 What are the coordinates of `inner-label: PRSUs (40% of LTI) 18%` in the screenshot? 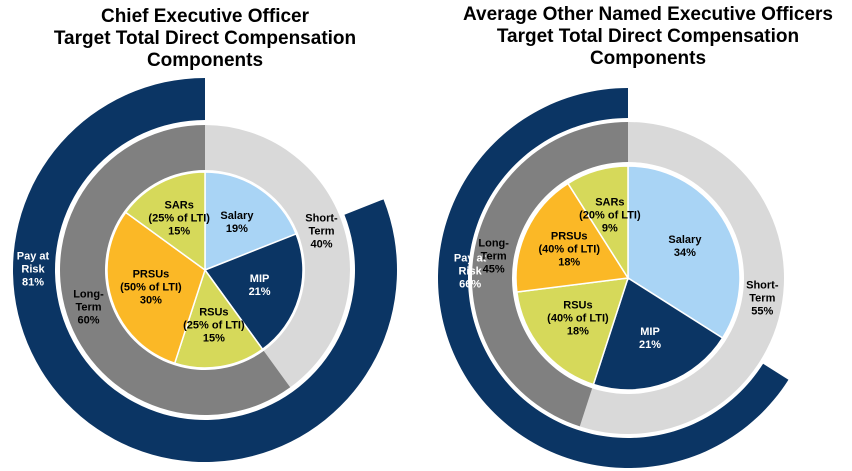 It's located at (569, 250).